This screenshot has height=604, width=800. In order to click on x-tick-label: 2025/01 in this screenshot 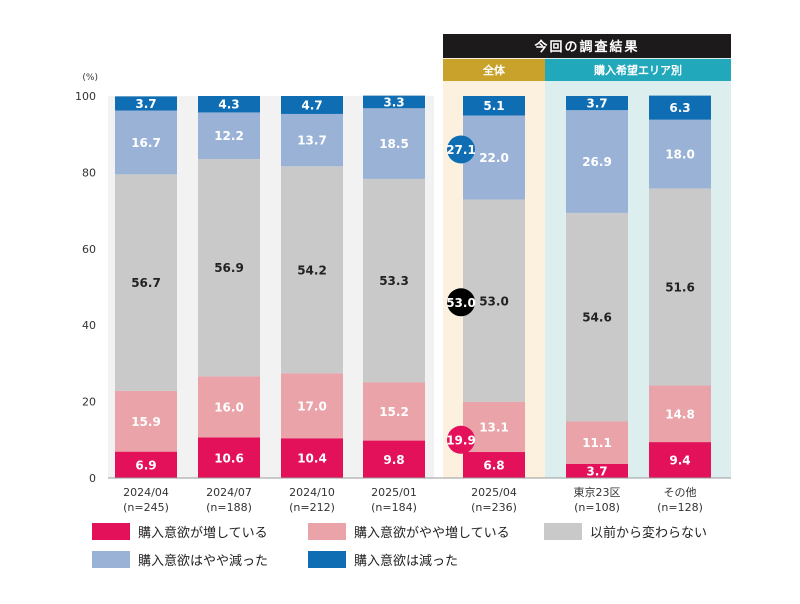, I will do `click(394, 492)`.